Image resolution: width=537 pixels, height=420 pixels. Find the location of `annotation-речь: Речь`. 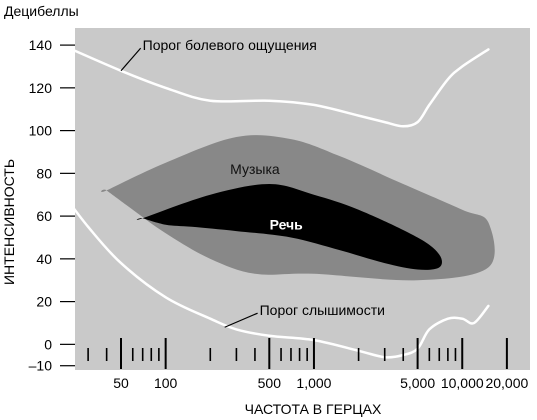

annotation-речь: Речь is located at coordinates (287, 225).